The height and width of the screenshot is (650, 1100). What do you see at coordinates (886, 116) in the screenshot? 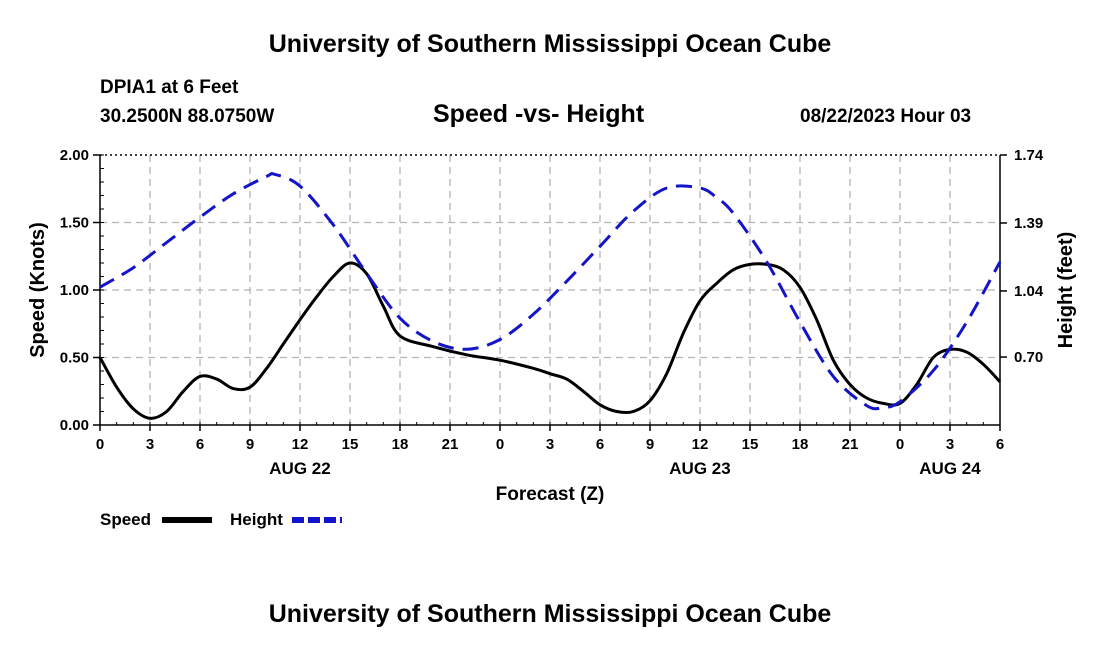
I see `forecast-datetime: 08/22/2023 Hour 03` at bounding box center [886, 116].